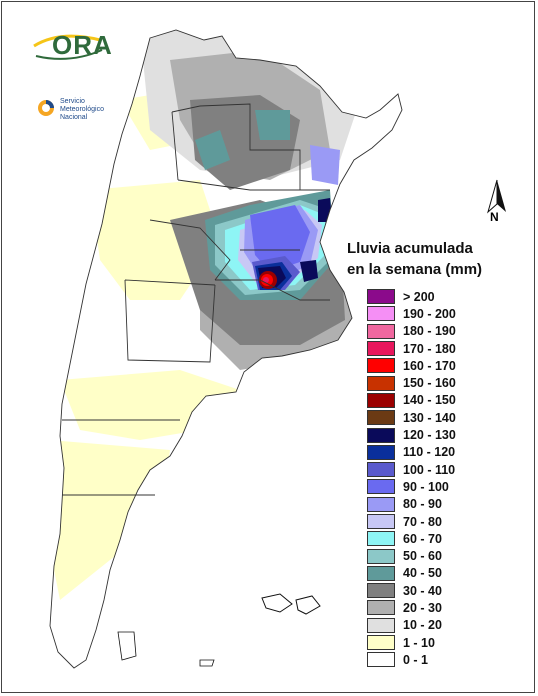 Image resolution: width=538 pixels, height=696 pixels. Describe the element at coordinates (419, 642) in the screenshot. I see `legend-label: 1 - 10` at that location.